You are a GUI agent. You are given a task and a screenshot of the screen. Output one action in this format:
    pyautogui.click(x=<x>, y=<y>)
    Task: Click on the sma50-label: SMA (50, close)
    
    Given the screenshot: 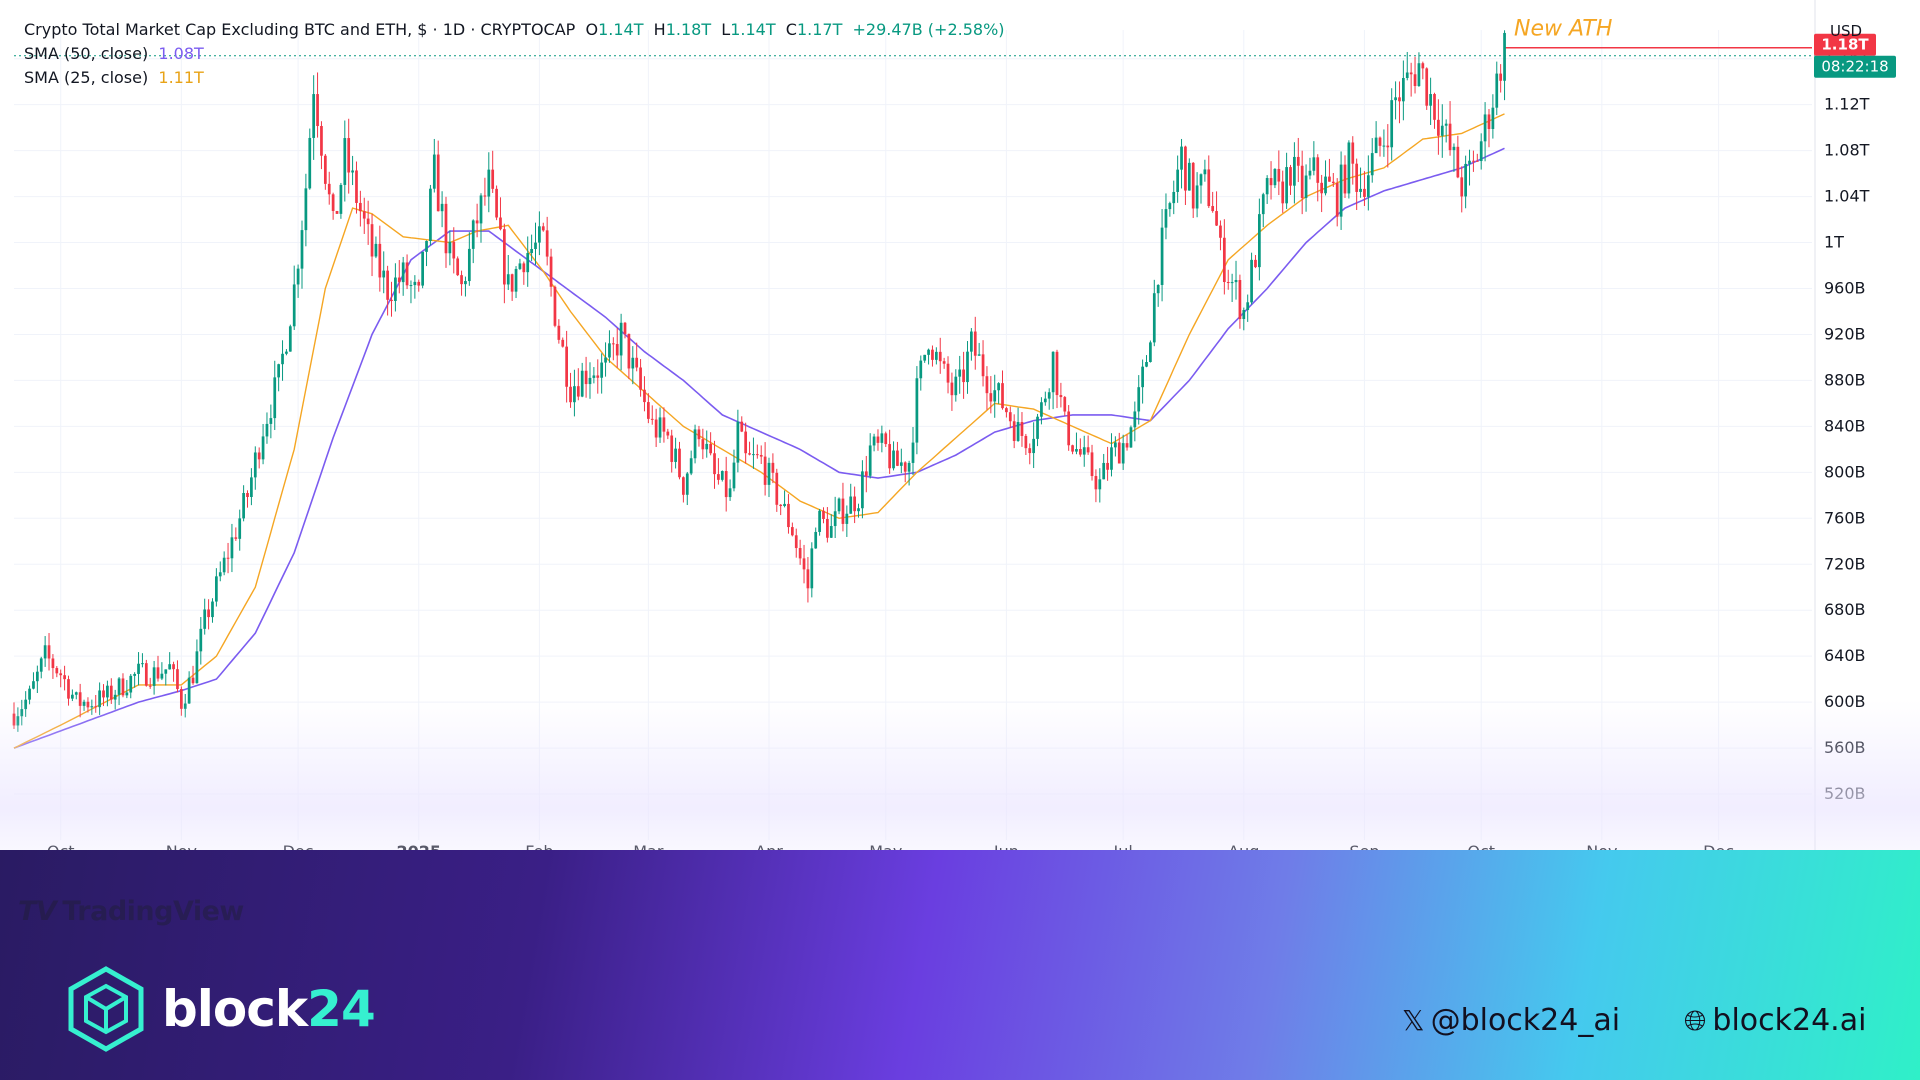 What is the action you would take?
    pyautogui.click(x=86, y=53)
    